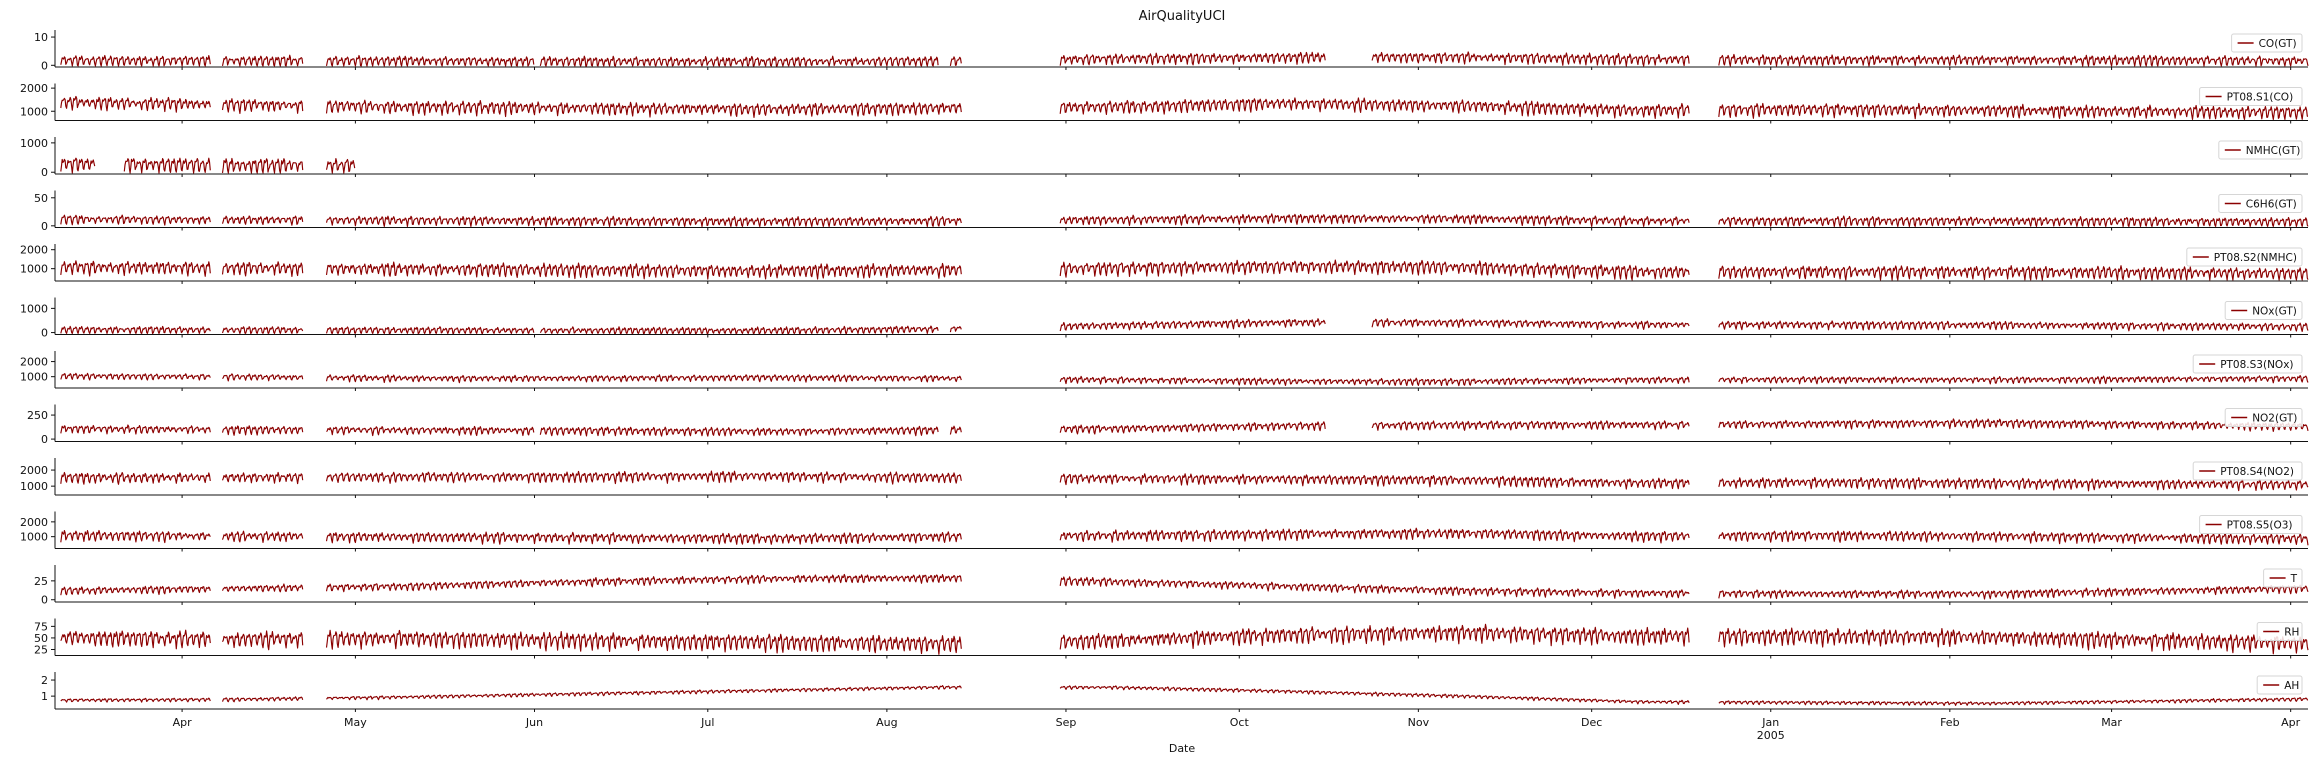 The height and width of the screenshot is (765, 2315). What do you see at coordinates (355, 722) in the screenshot?
I see `x-tick-label: May` at bounding box center [355, 722].